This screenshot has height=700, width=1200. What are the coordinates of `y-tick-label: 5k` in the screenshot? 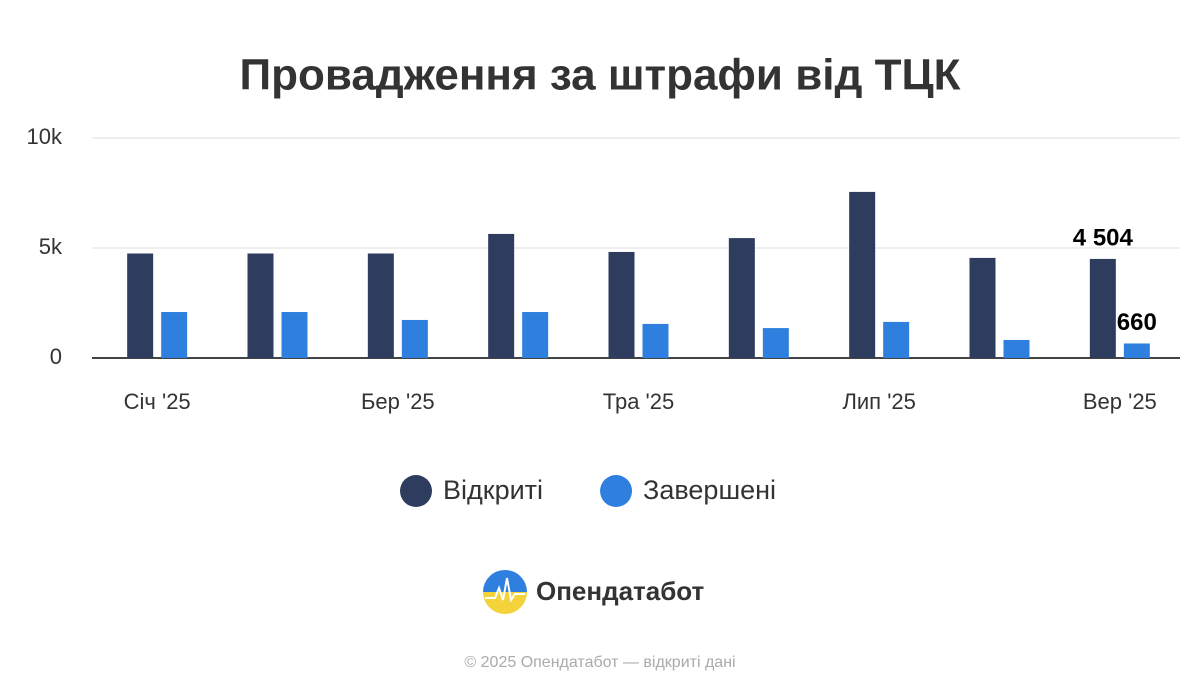 It's located at (51, 246).